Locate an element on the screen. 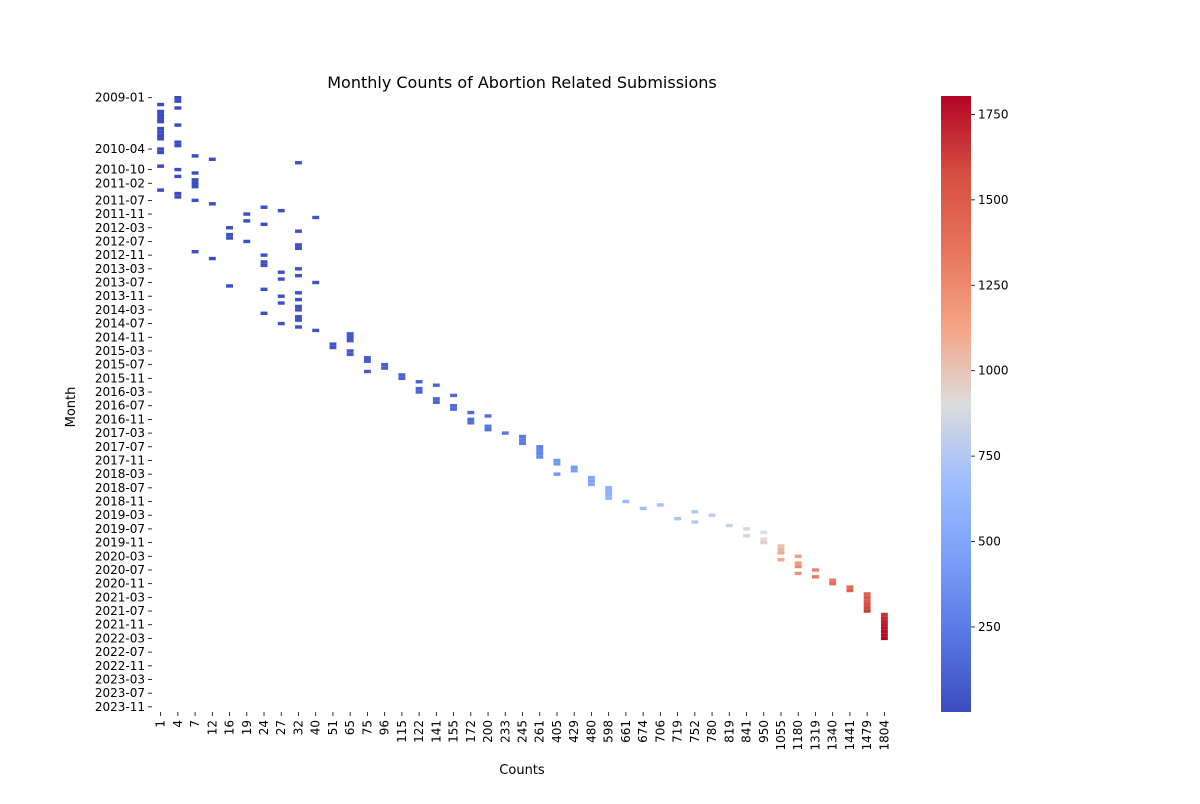  y-tick-label: 2021-11 is located at coordinates (120, 625).